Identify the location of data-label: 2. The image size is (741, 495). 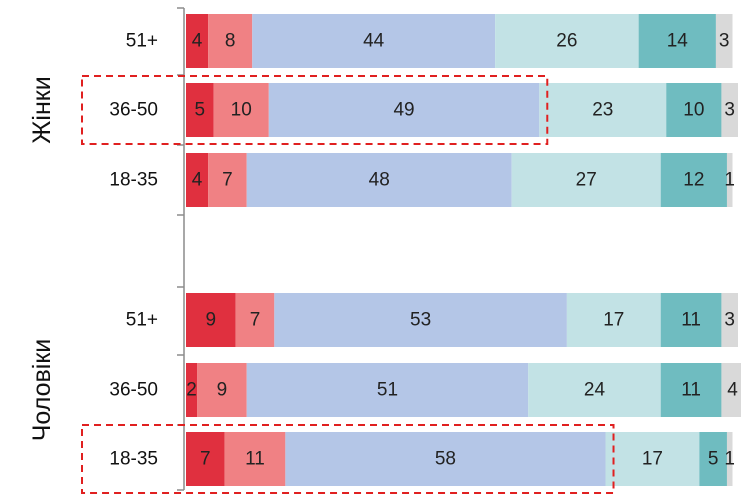
(191, 390).